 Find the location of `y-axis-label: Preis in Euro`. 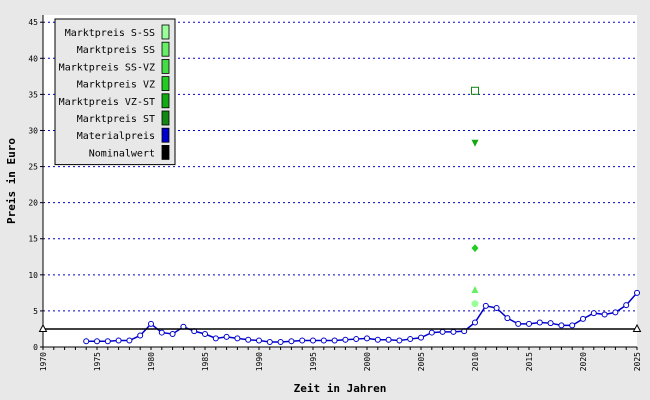

y-axis-label: Preis in Euro is located at coordinates (11, 181).